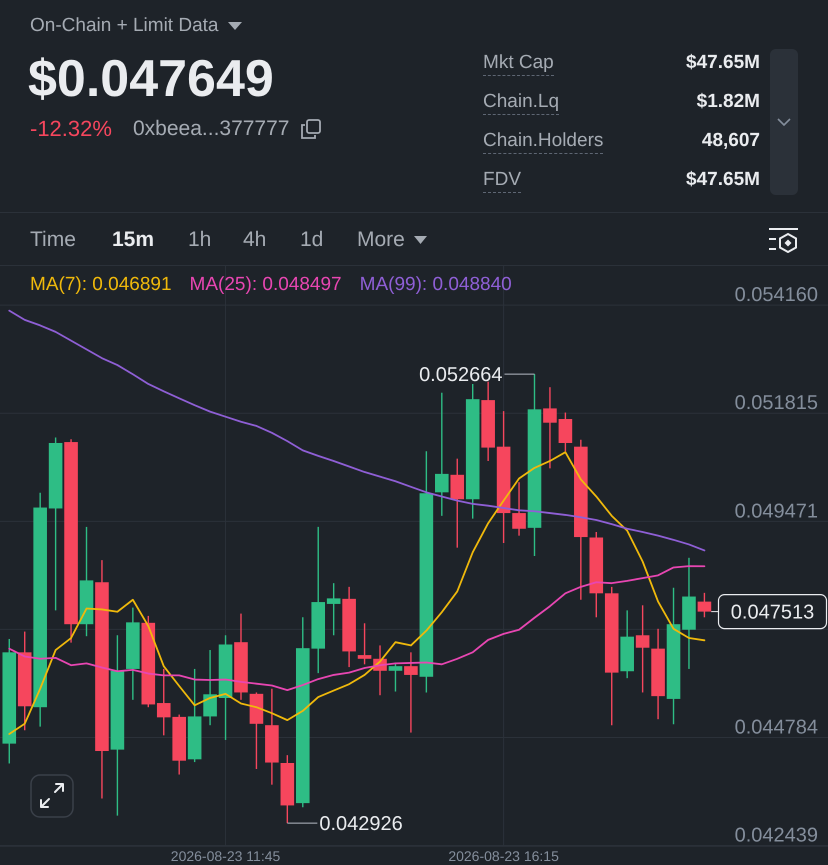 The width and height of the screenshot is (828, 865). Describe the element at coordinates (71, 128) in the screenshot. I see `text: -12.32%` at that location.